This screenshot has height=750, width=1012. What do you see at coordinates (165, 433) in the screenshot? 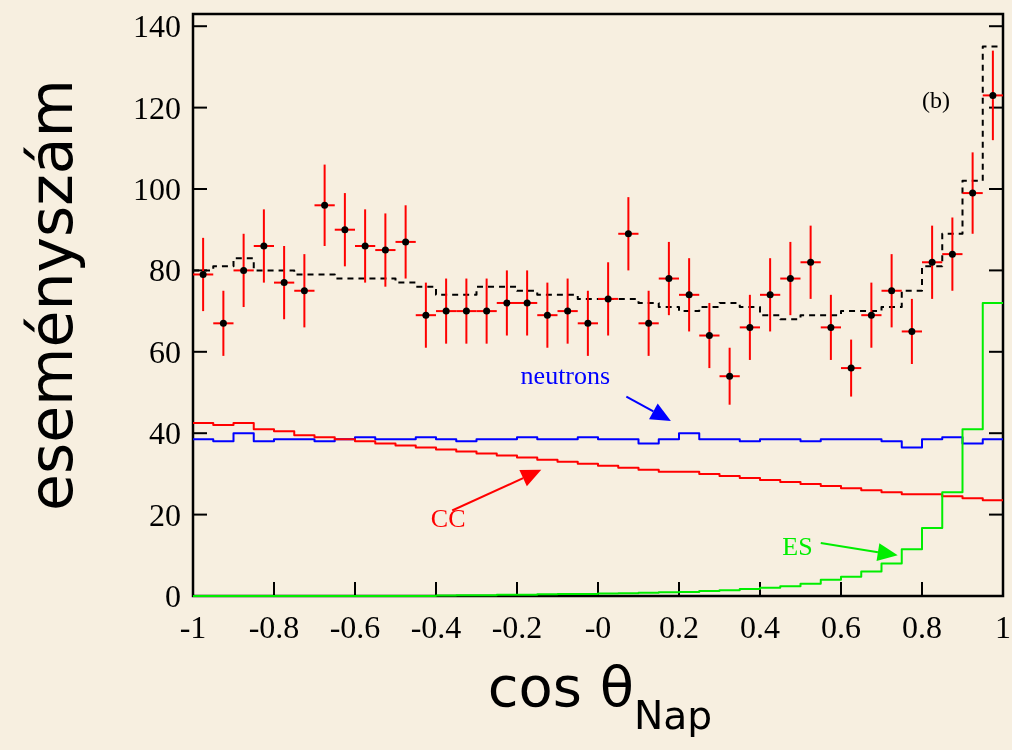
I see `y-tick-label: 40` at bounding box center [165, 433].